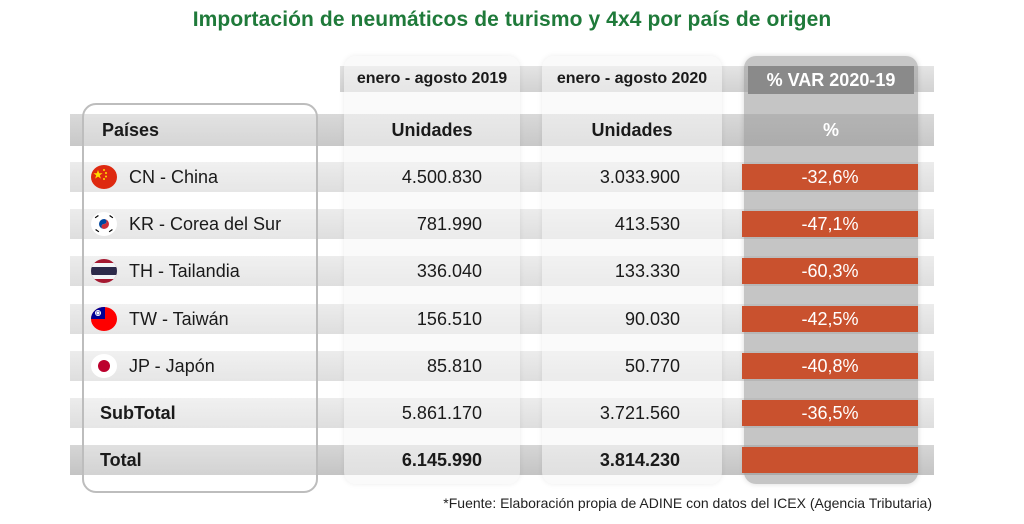 Image resolution: width=1024 pixels, height=524 pixels. Describe the element at coordinates (830, 130) in the screenshot. I see `percent-header: %` at that location.